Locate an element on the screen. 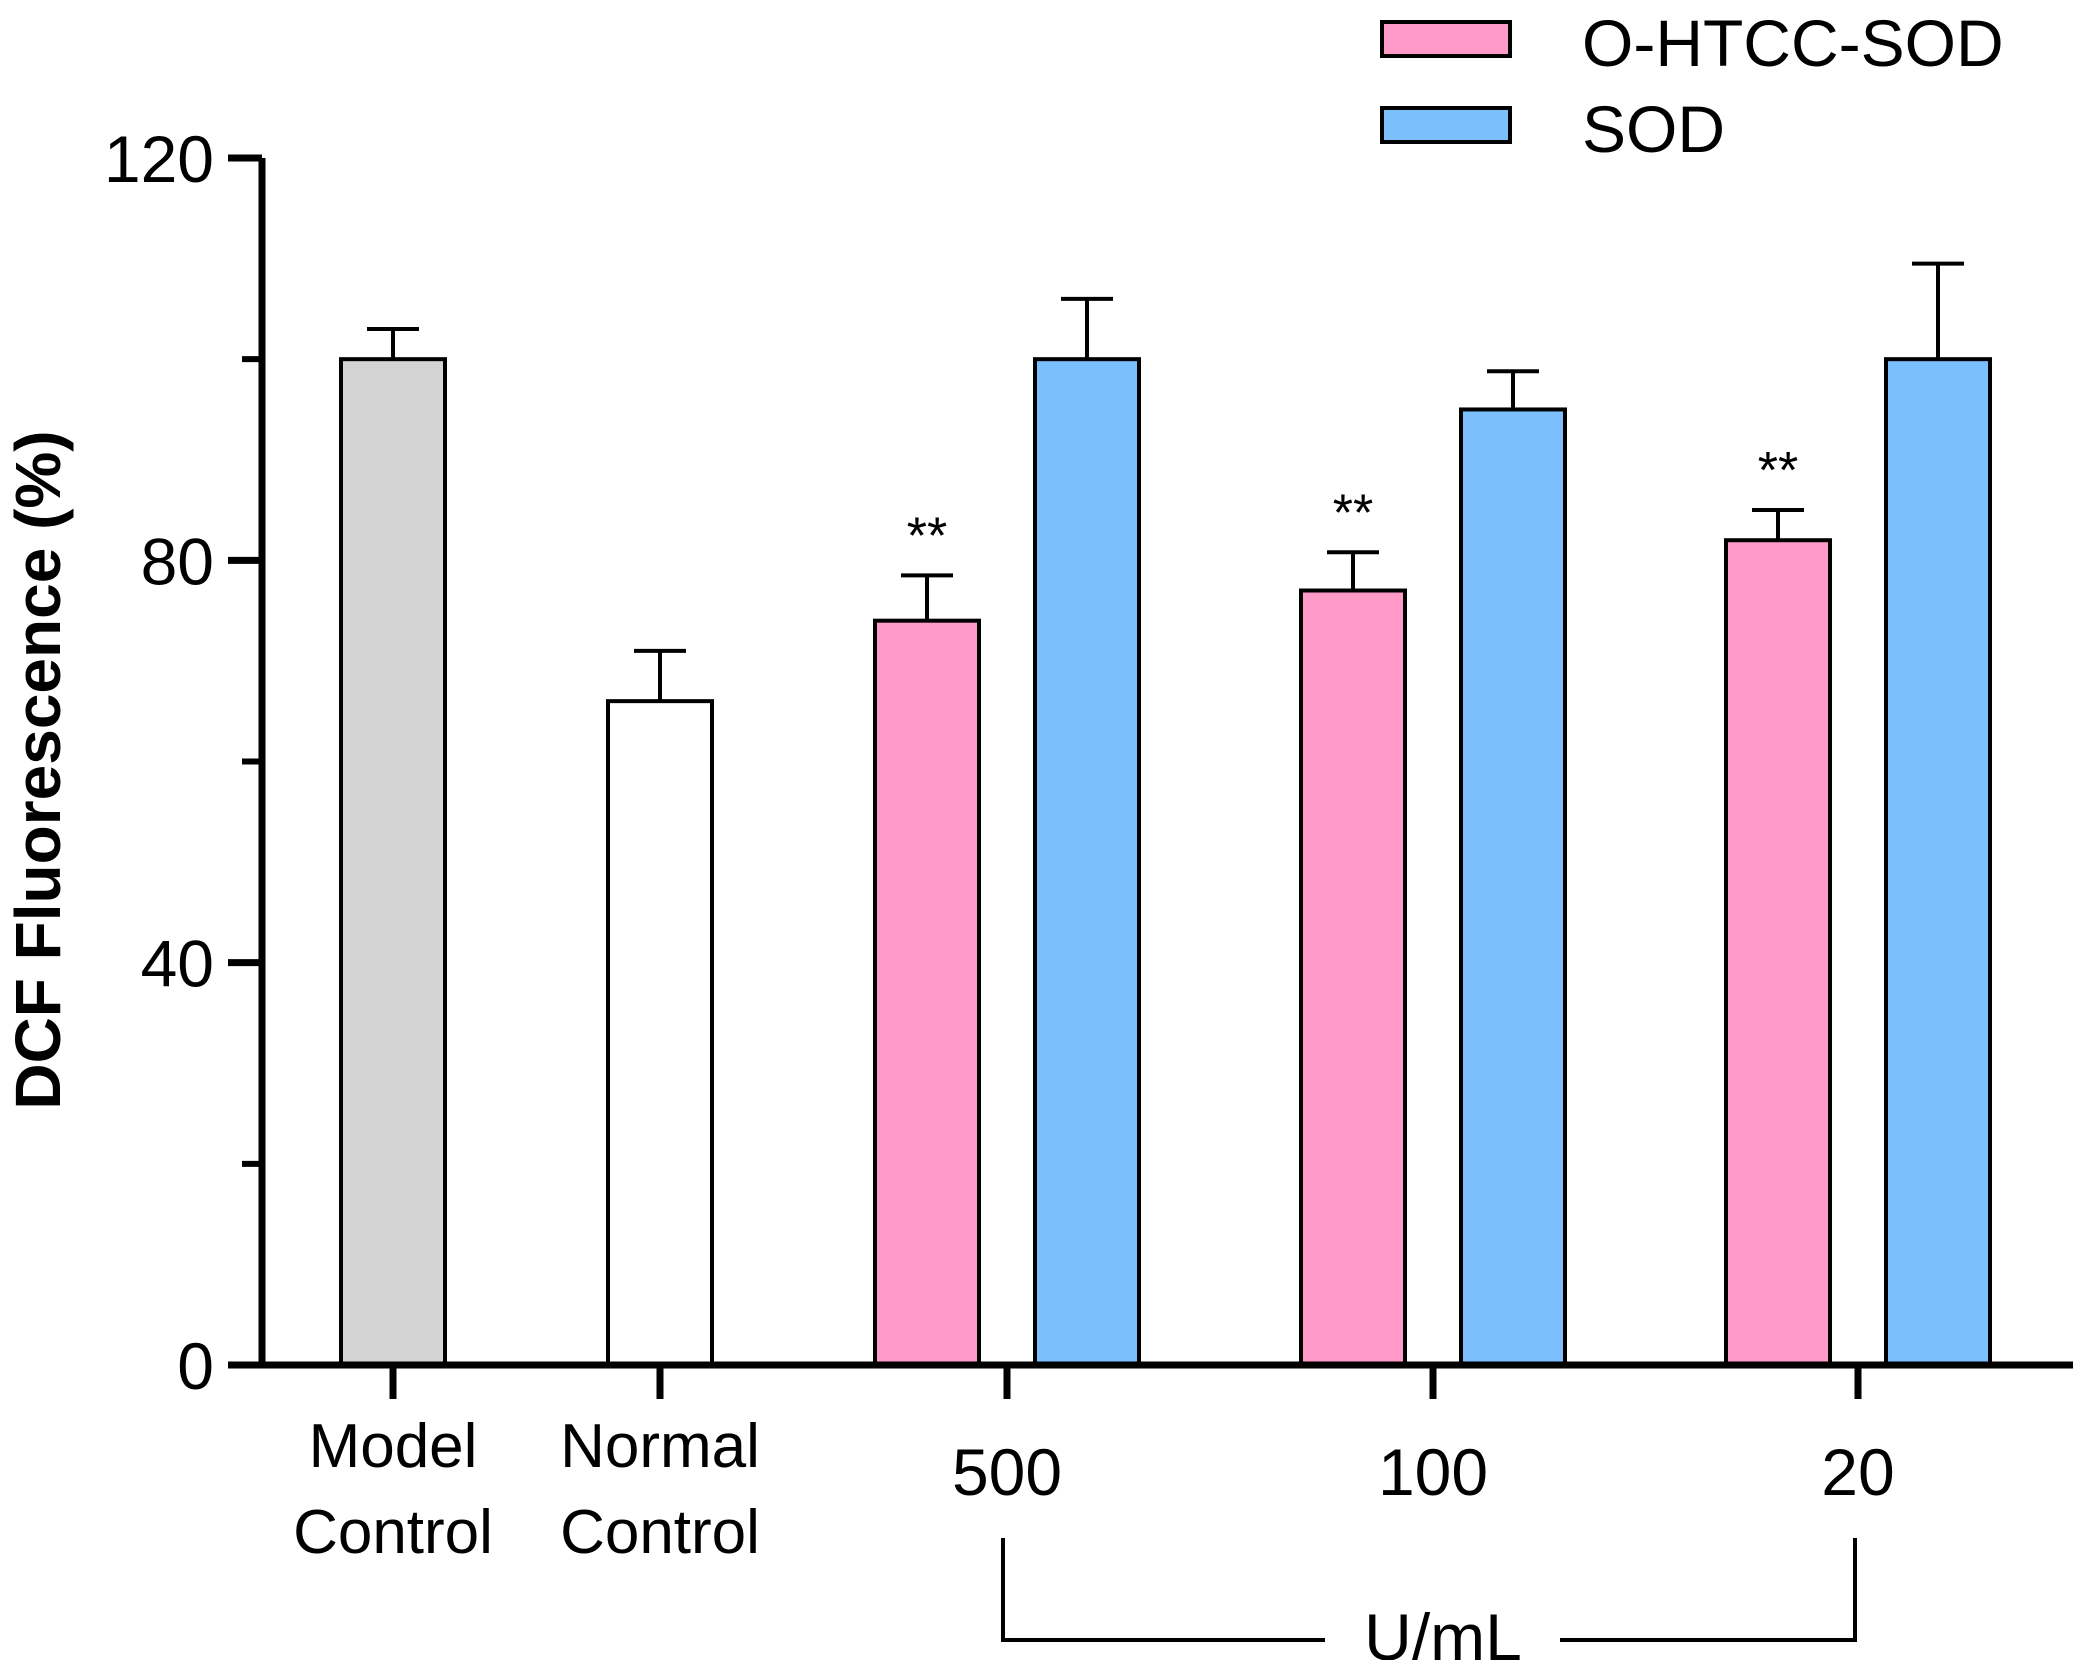  significance-20-o-htcc-sod: ** is located at coordinates (1778, 471).